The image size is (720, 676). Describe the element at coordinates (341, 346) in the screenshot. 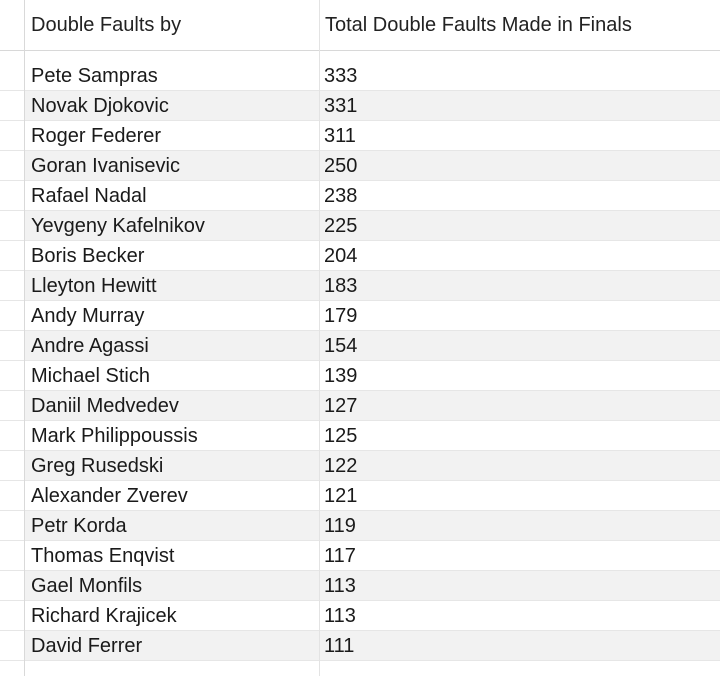

I see `double-faults-value-cell: 154` at that location.